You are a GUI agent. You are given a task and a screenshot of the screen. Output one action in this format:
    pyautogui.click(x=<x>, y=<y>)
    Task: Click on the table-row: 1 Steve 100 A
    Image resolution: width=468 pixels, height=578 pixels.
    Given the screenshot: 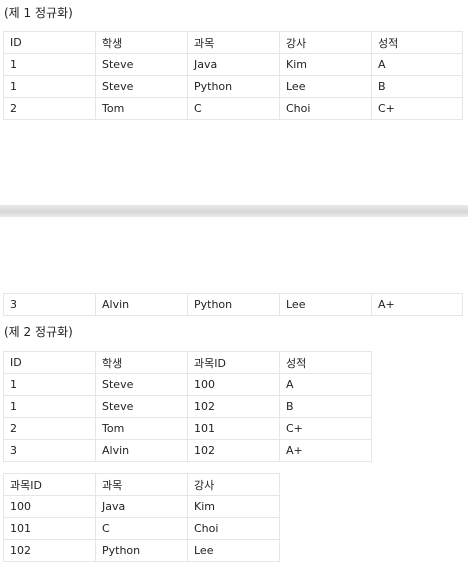 What is the action you would take?
    pyautogui.click(x=187, y=384)
    